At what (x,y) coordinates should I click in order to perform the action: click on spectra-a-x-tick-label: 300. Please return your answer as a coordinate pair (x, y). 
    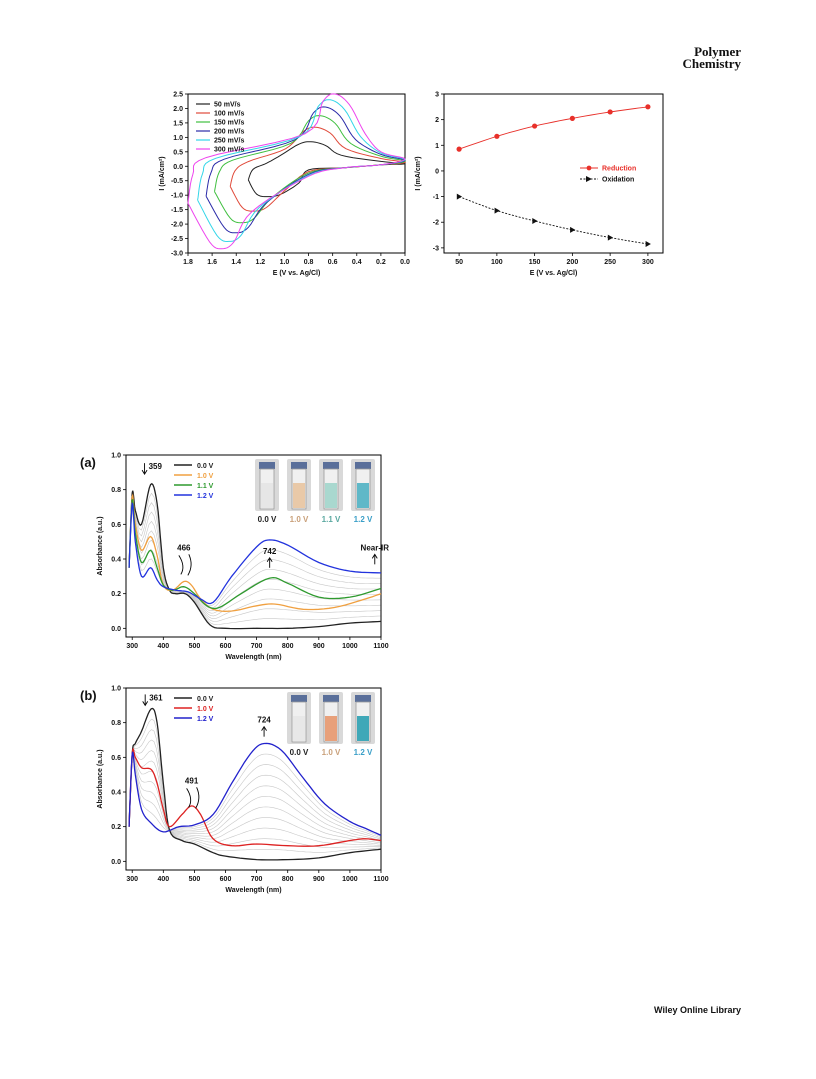
    Looking at the image, I should click on (132, 646).